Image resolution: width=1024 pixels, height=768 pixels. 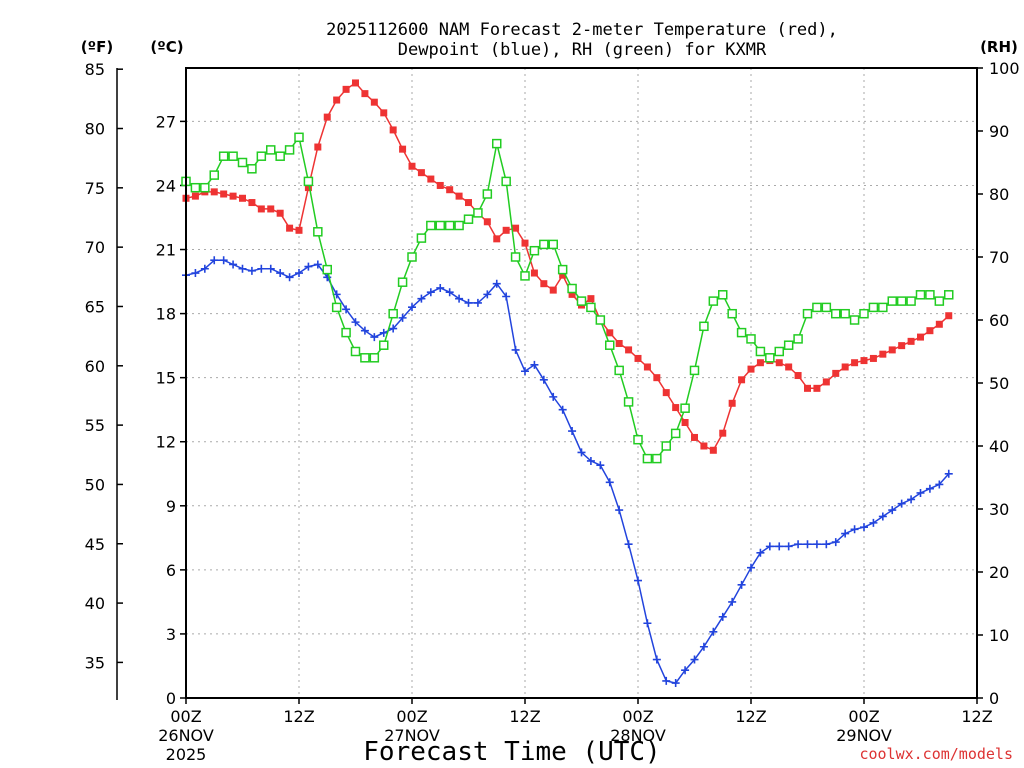 What do you see at coordinates (999, 509) in the screenshot?
I see `rh-tick-label: 30` at bounding box center [999, 509].